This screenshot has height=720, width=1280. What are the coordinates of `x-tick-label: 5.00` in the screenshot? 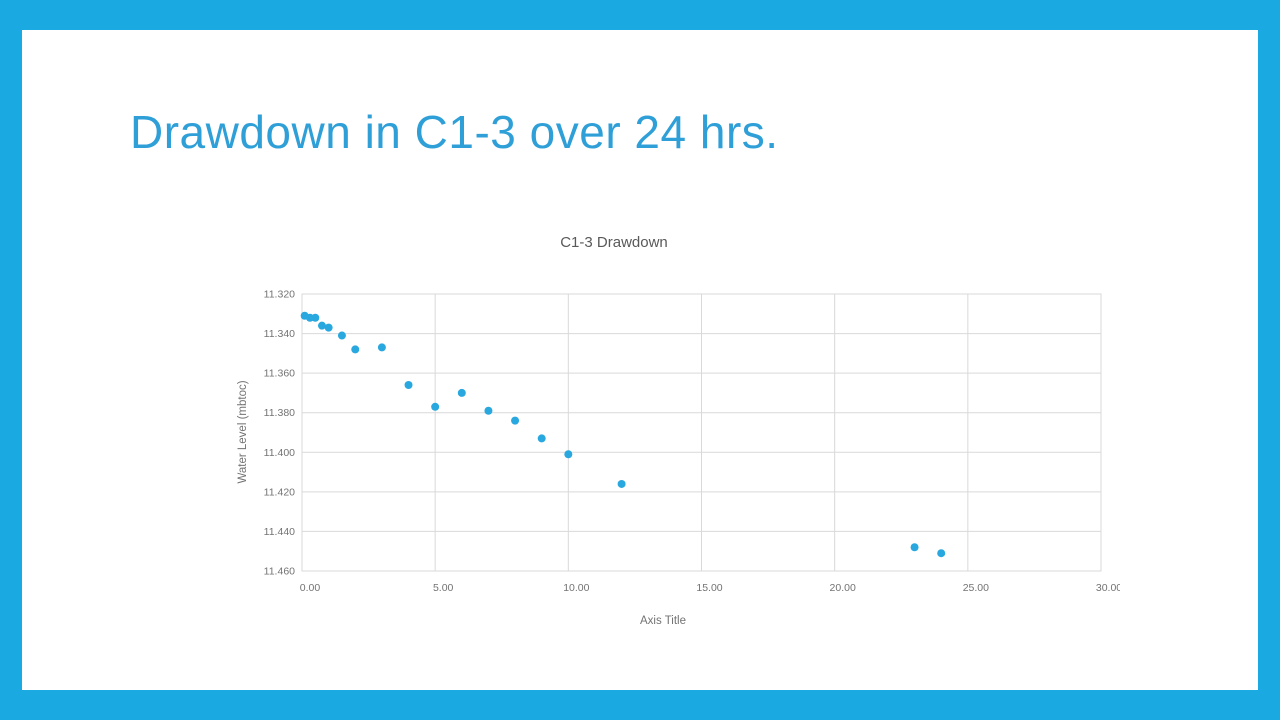 It's located at (443, 588).